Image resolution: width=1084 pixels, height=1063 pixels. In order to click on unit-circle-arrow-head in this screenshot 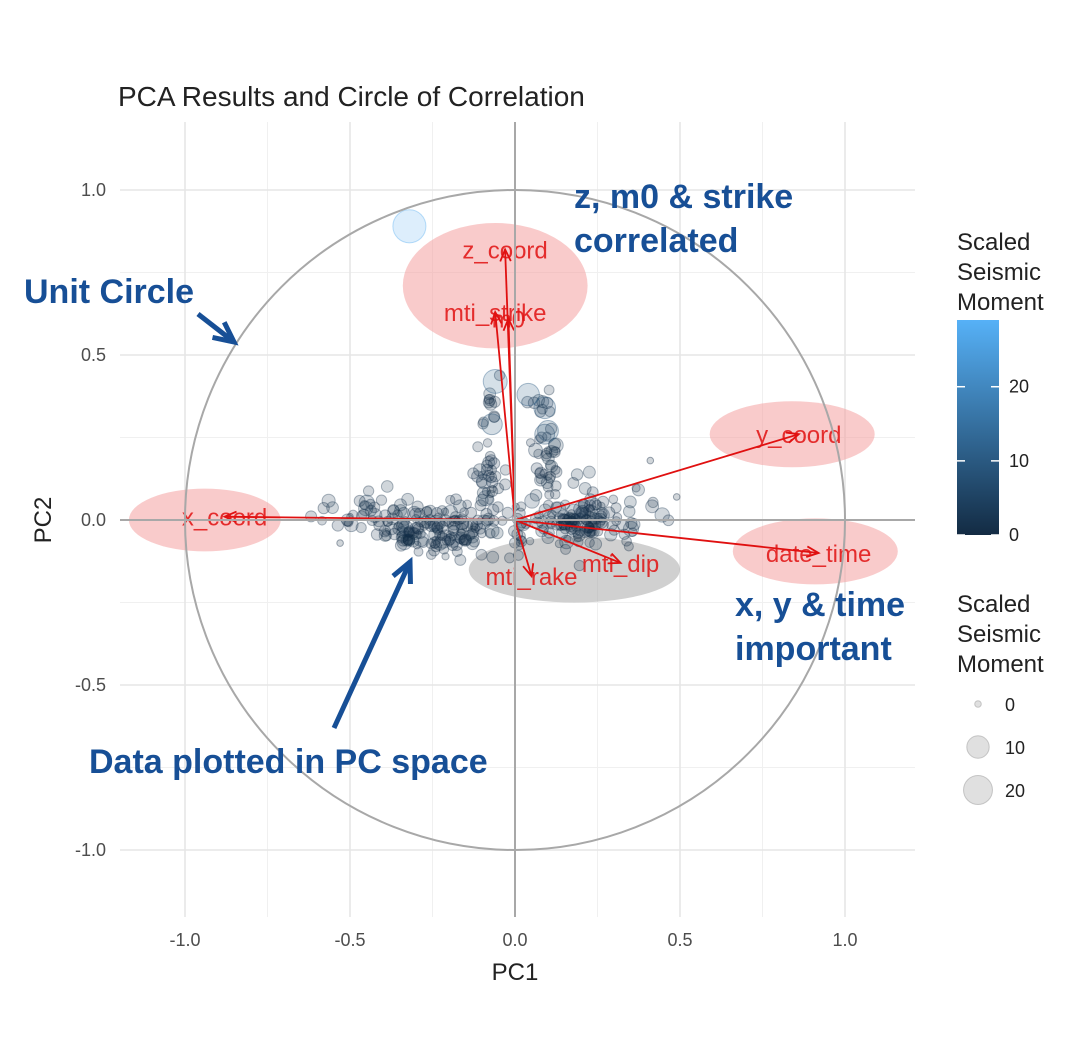, I will do `click(225, 333)`.